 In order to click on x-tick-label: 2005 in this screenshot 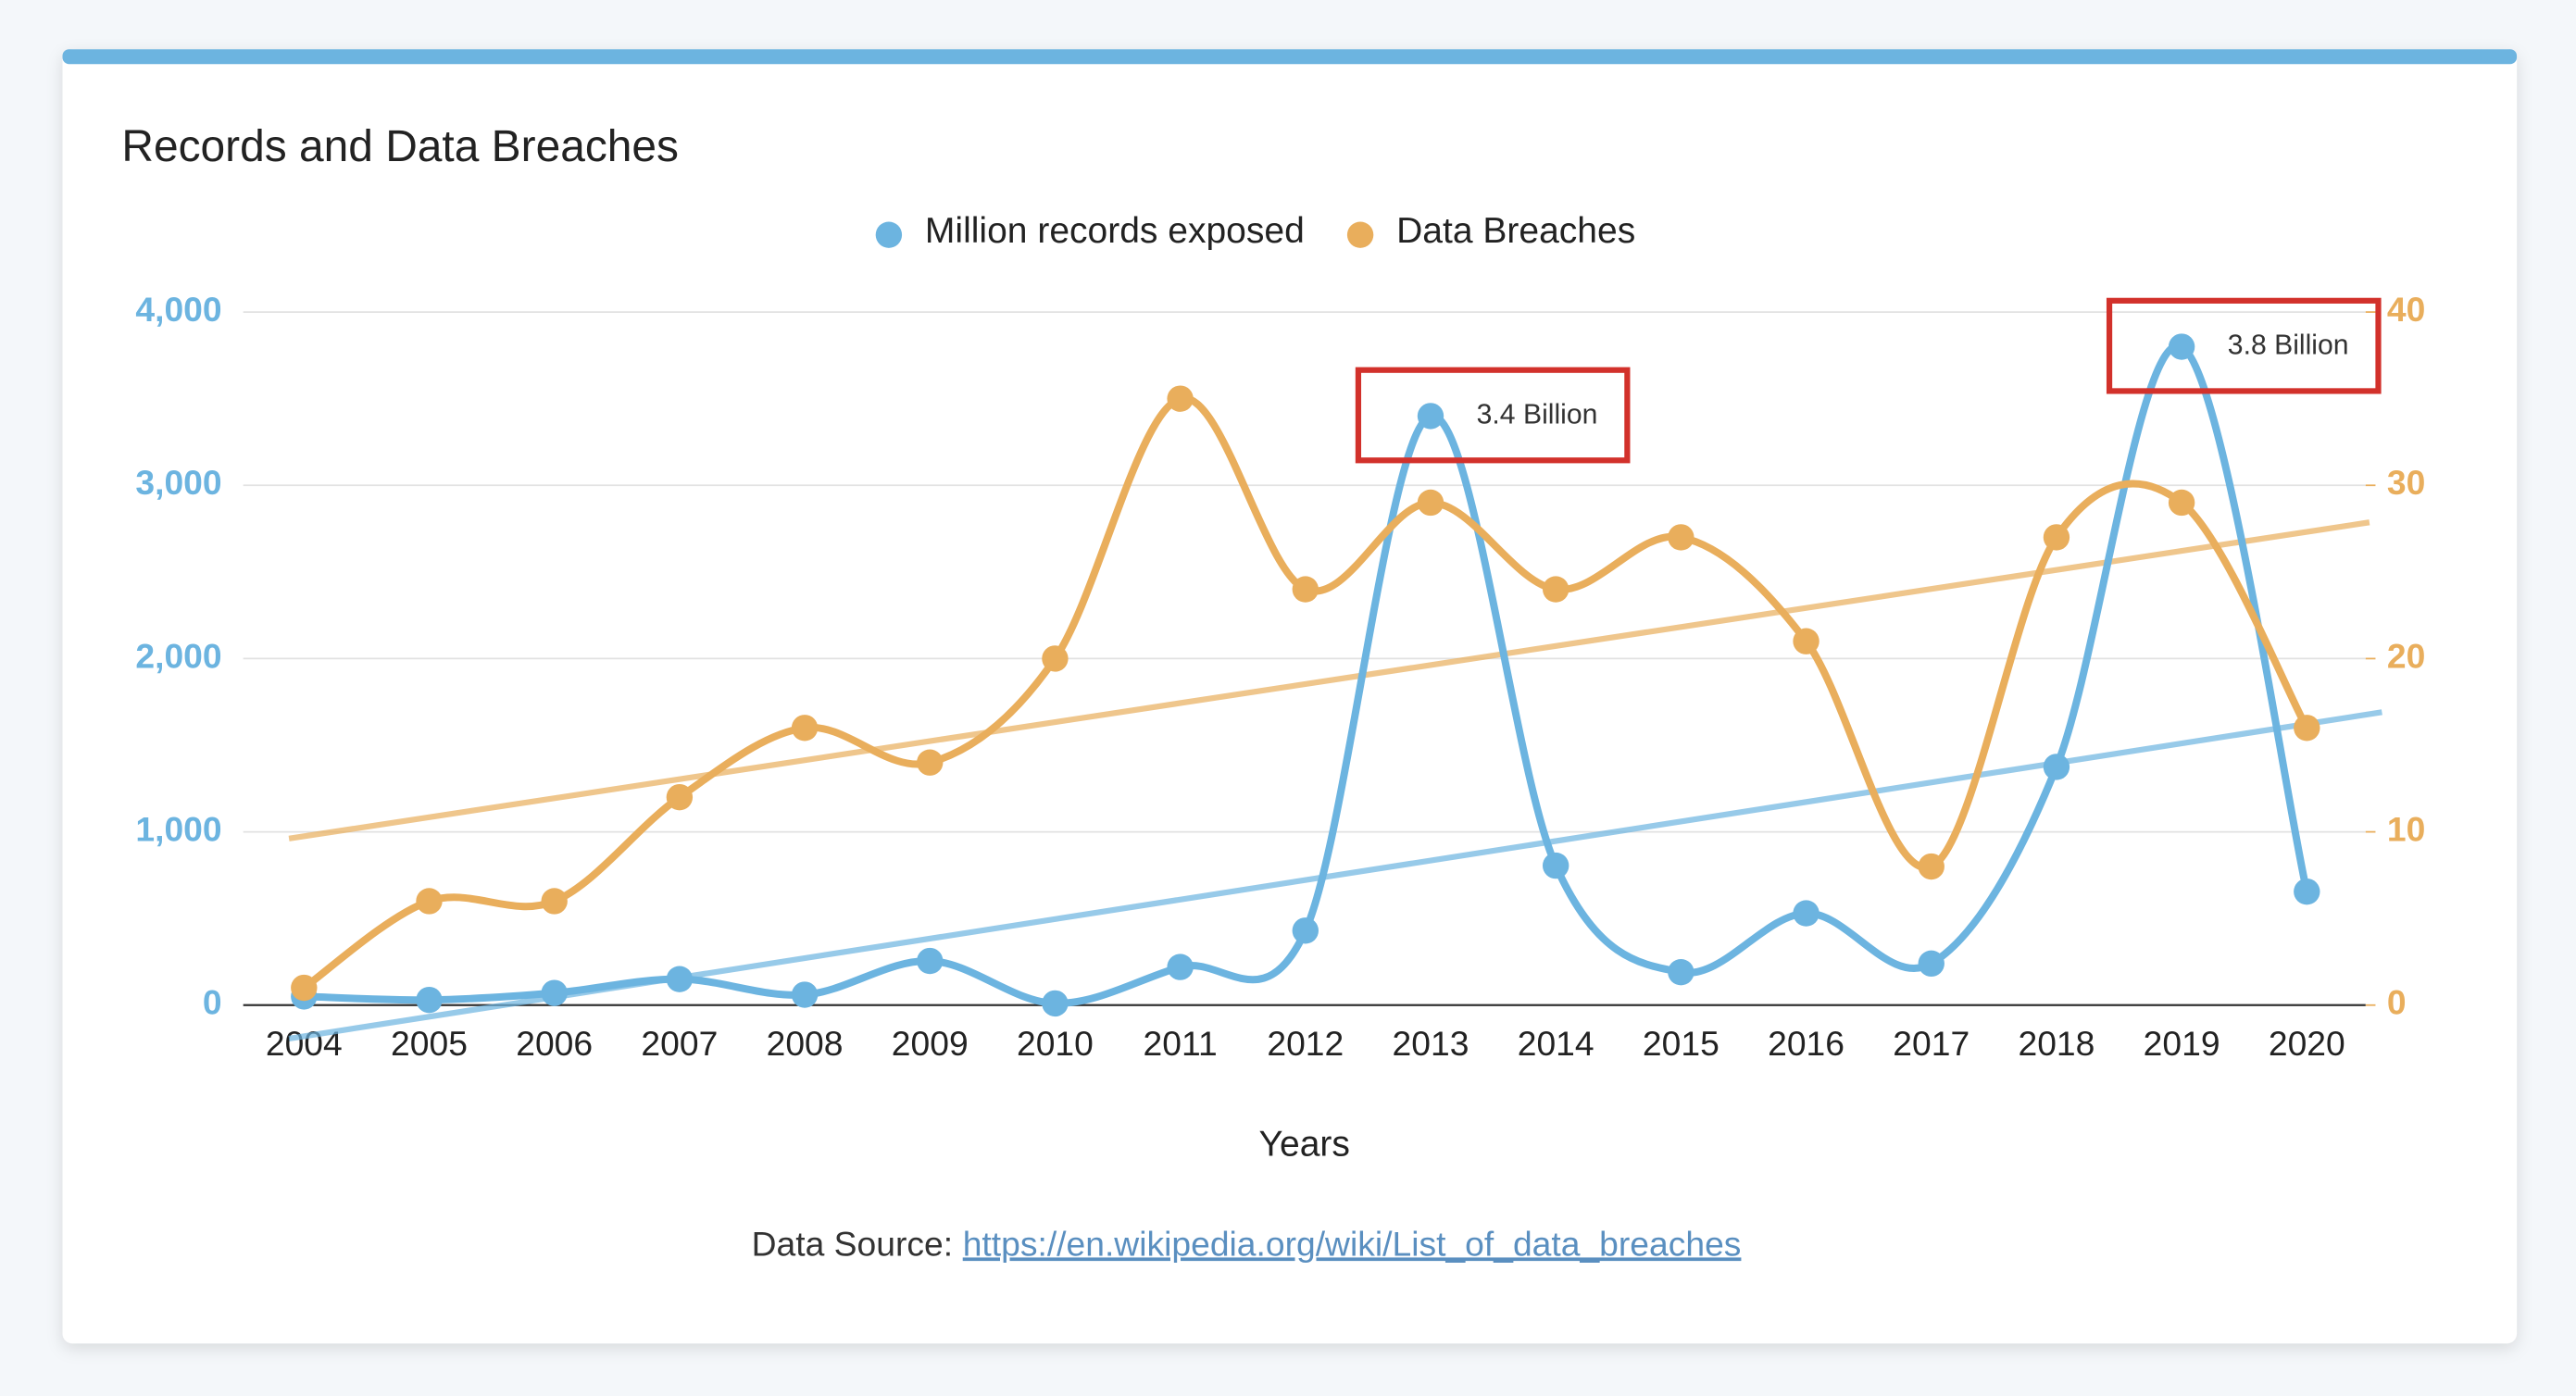, I will do `click(429, 1043)`.